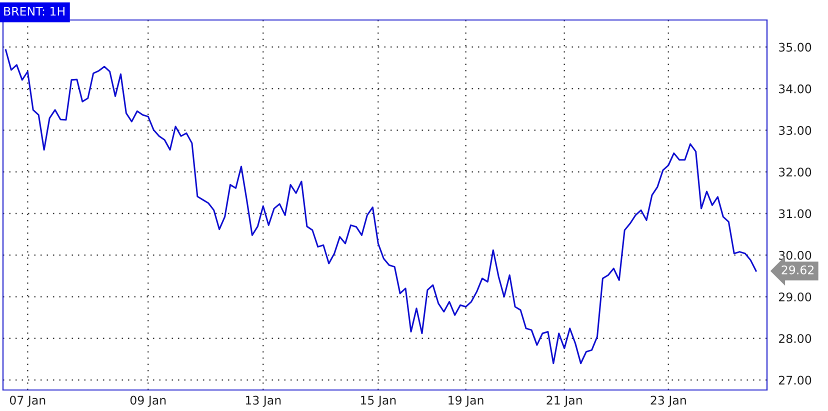  I want to click on x-tick-label: 21 Jan, so click(564, 401).